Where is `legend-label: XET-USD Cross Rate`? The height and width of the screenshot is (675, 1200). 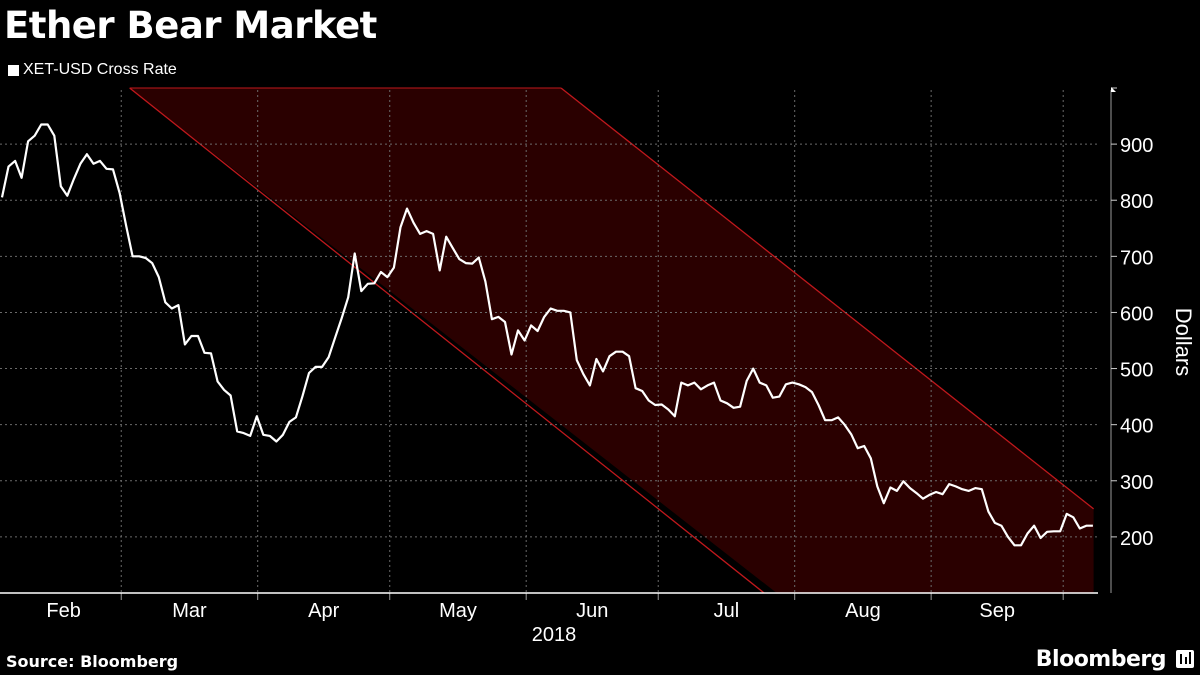 legend-label: XET-USD Cross Rate is located at coordinates (100, 69).